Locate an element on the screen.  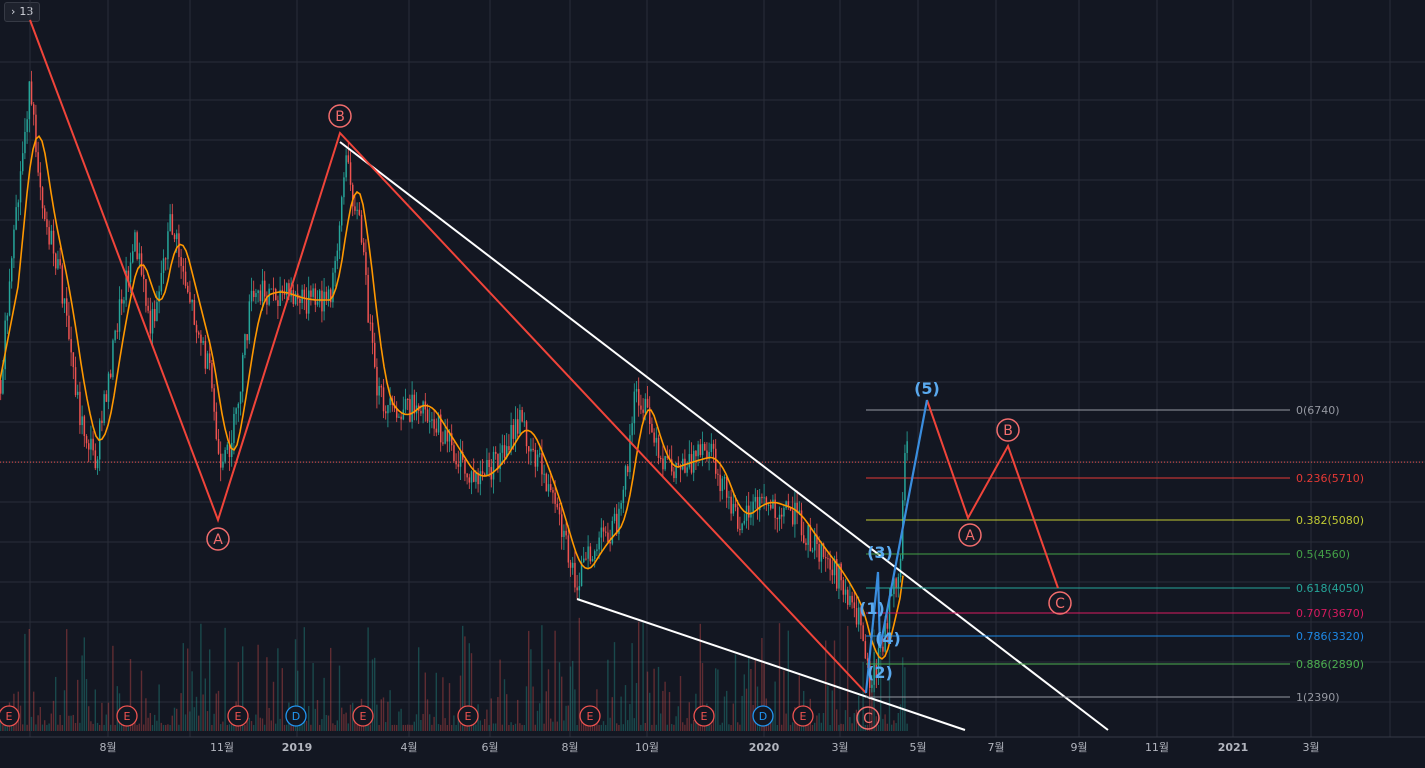
event-marker-text: E is located at coordinates (803, 716).